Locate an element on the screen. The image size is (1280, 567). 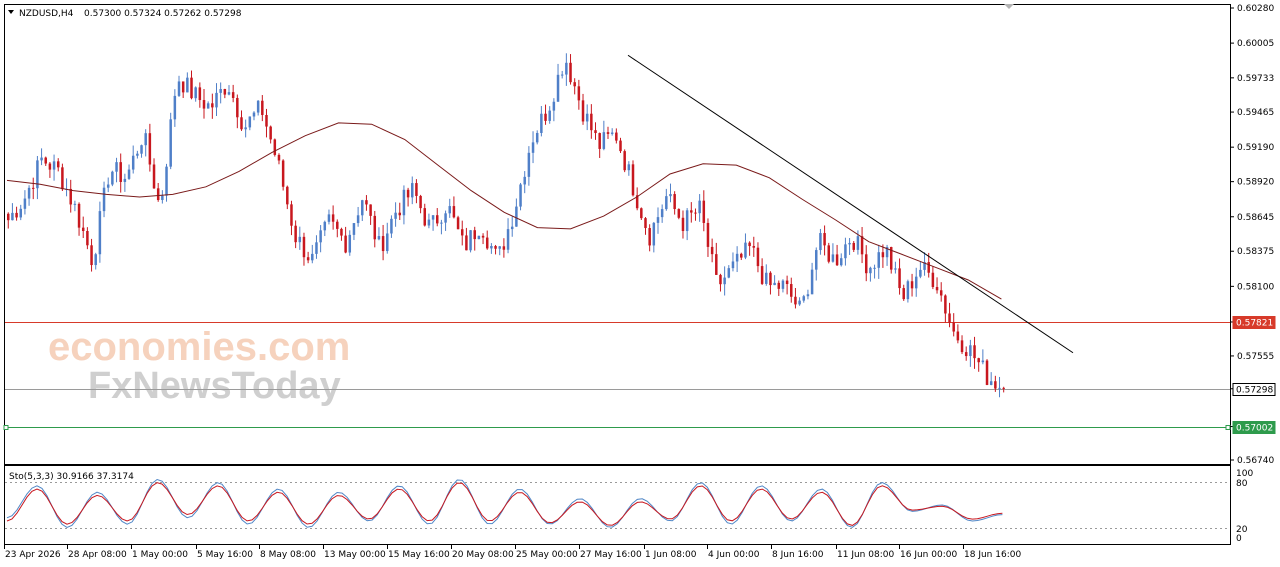
resistance-price-label: 0.57821 is located at coordinates (1254, 324).